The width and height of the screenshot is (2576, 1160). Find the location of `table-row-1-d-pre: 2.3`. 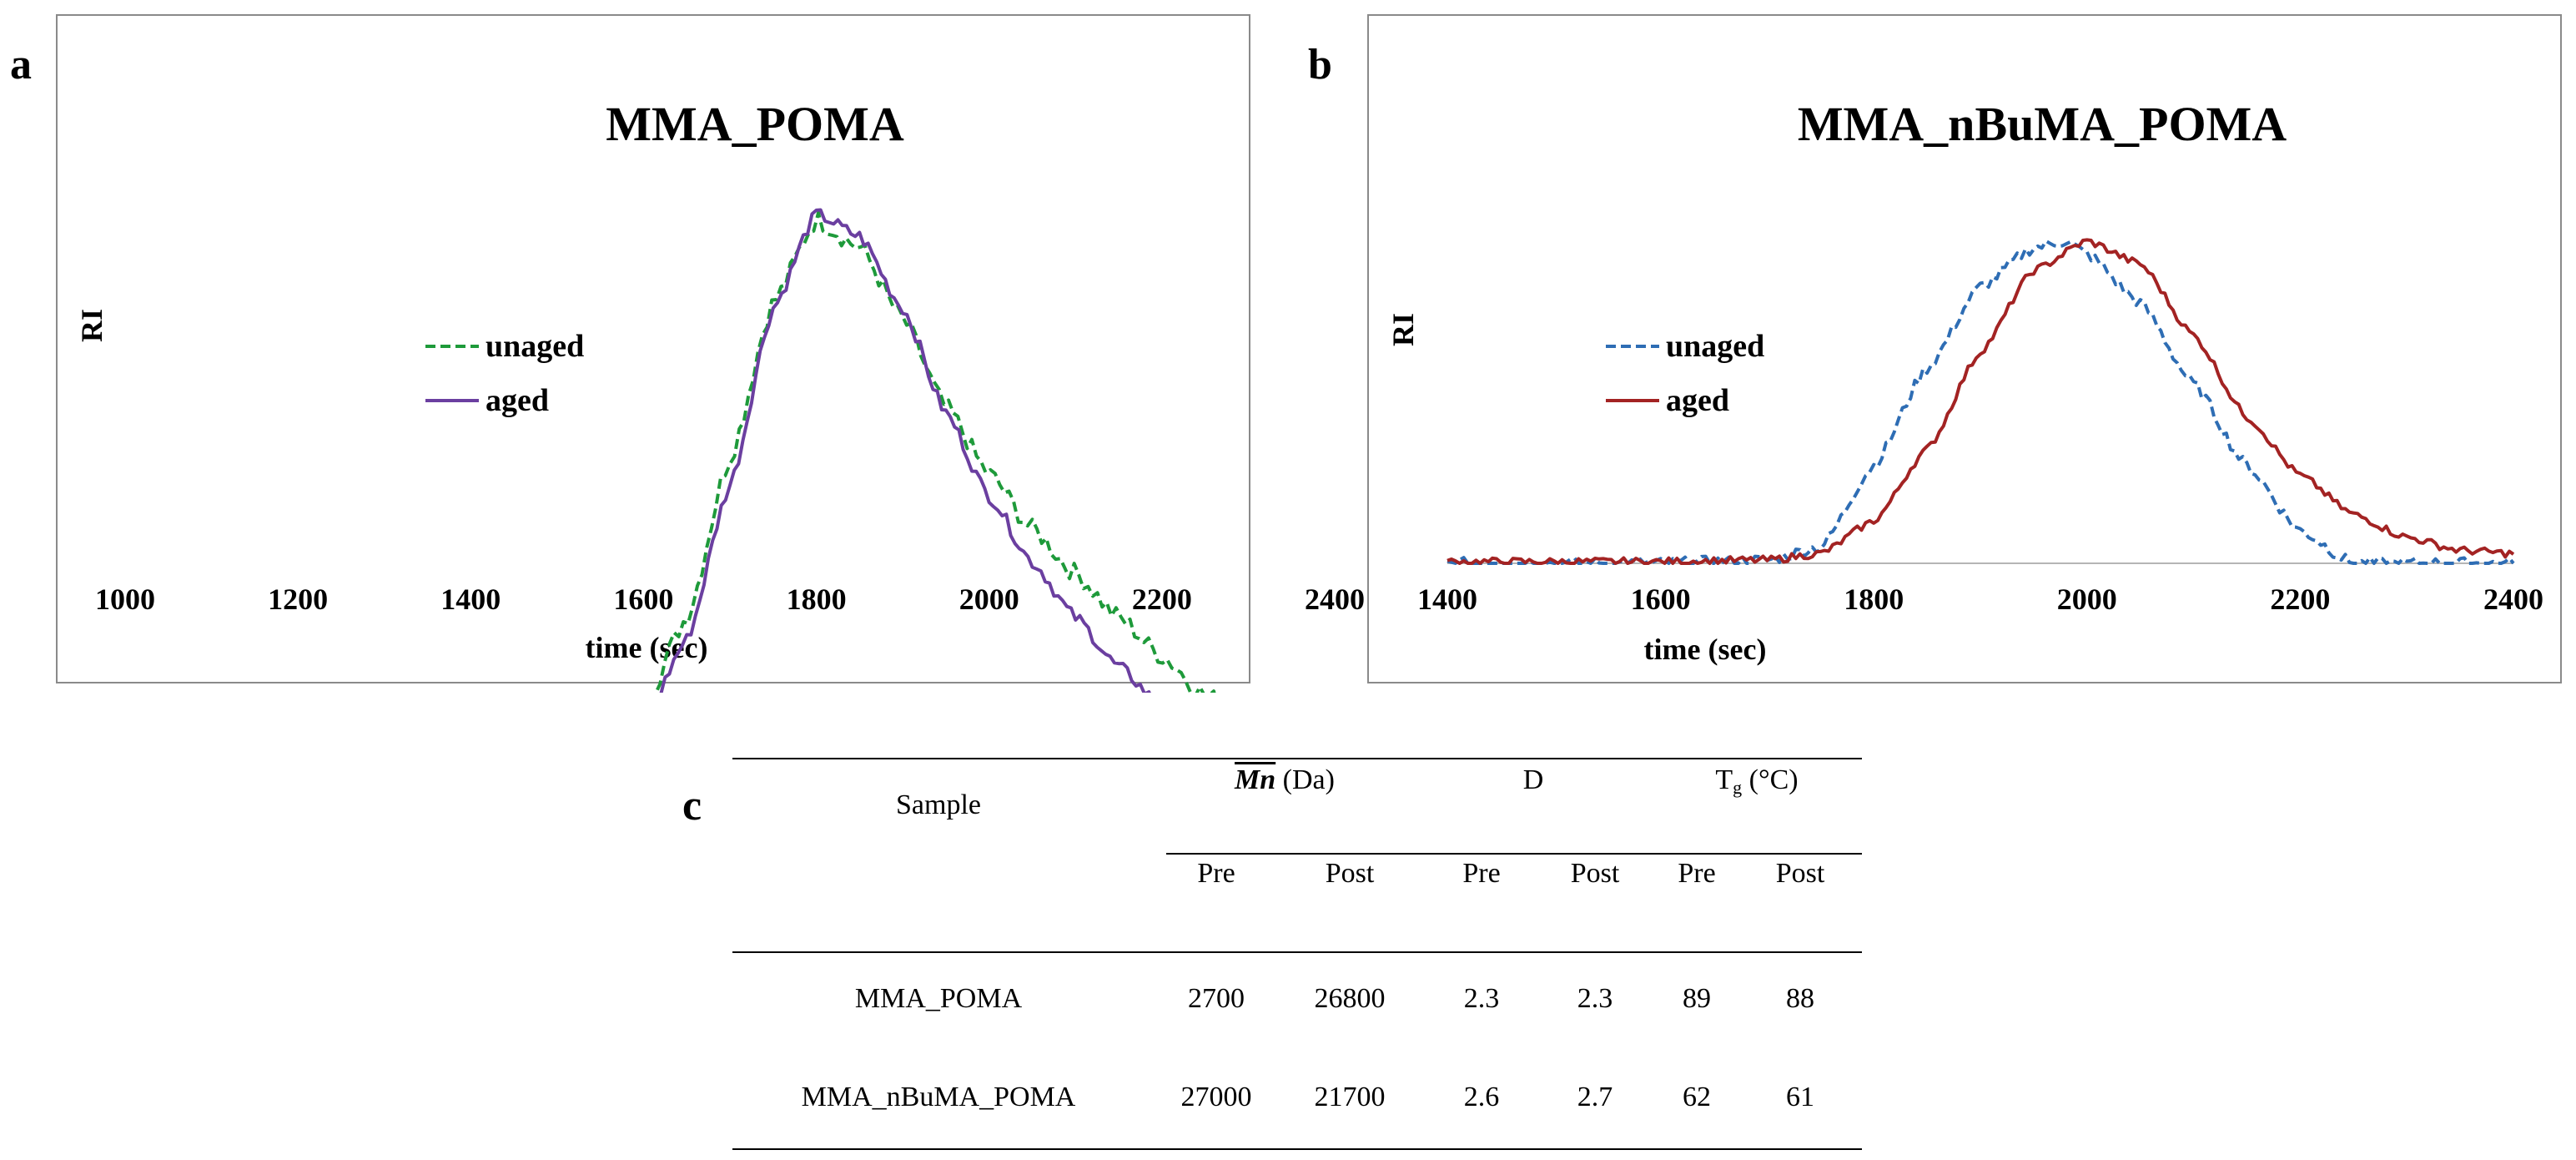

table-row-1-d-pre: 2.3 is located at coordinates (1481, 998).